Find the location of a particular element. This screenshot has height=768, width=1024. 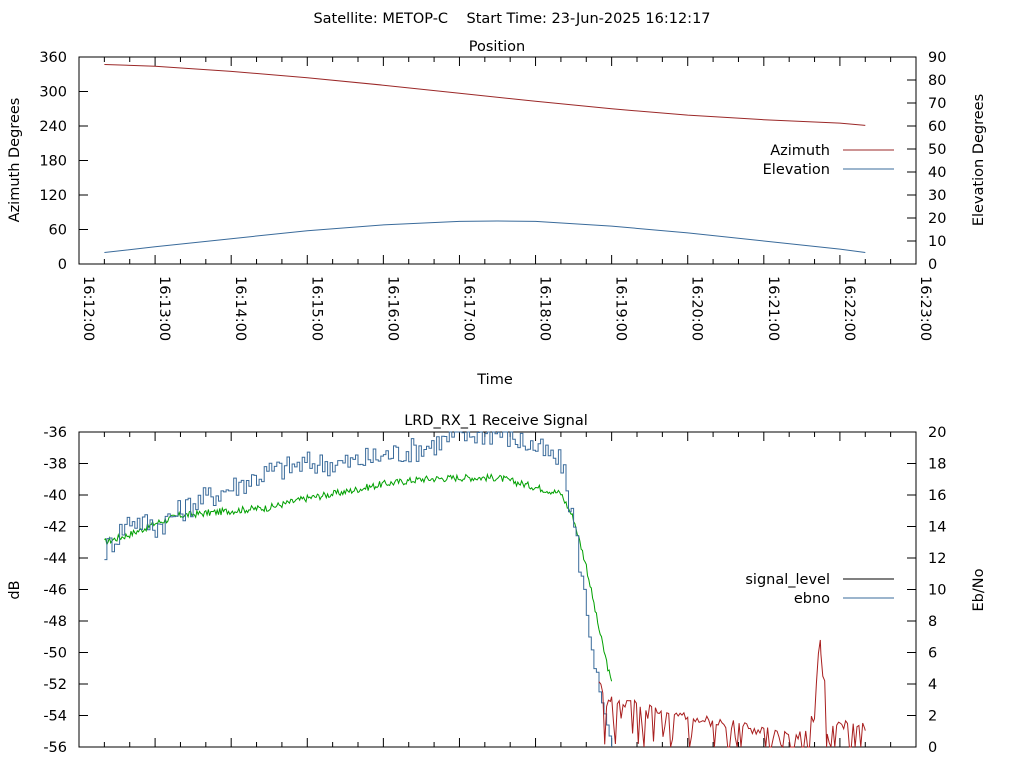

signal-y-tick-label: -36 is located at coordinates (55, 433).